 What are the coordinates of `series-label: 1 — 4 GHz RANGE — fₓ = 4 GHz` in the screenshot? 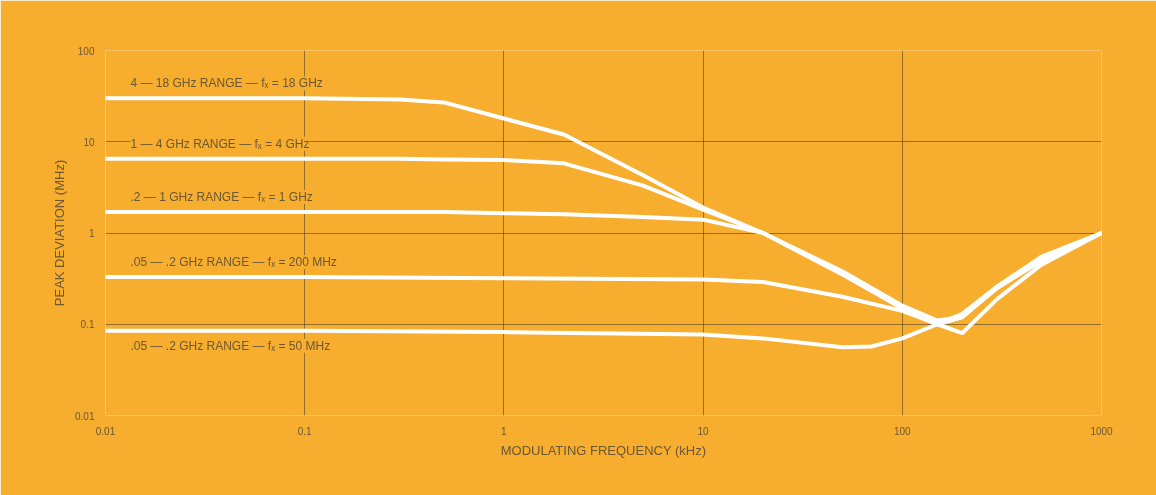 It's located at (220, 143).